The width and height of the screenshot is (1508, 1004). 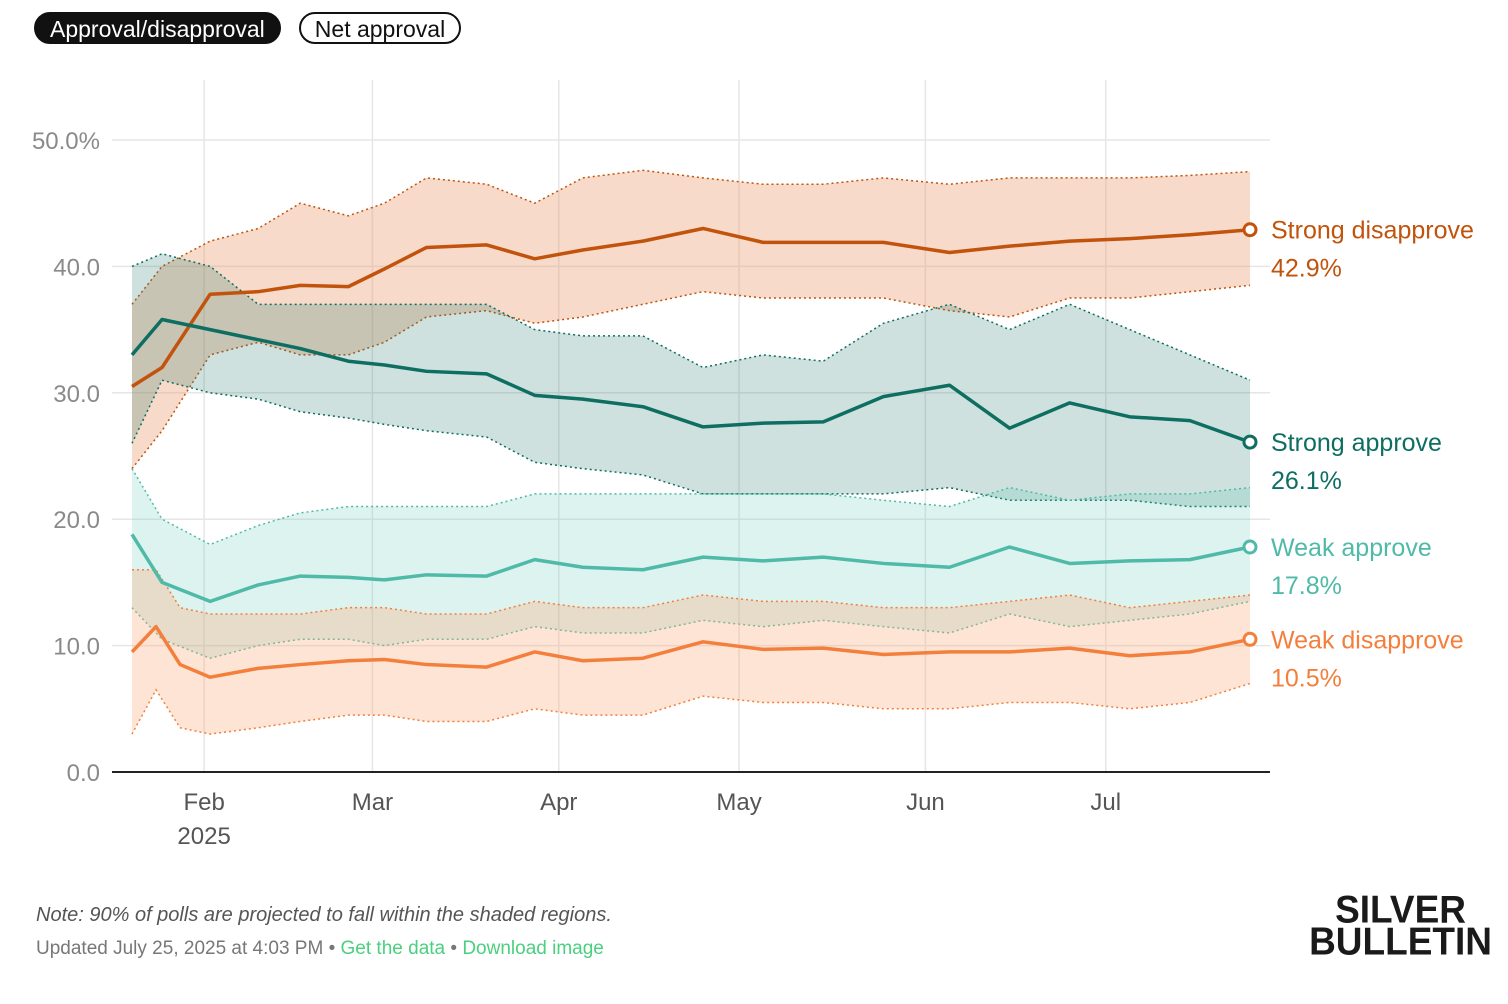 What do you see at coordinates (1400, 941) in the screenshot?
I see `logo-line-2: BULLETIN` at bounding box center [1400, 941].